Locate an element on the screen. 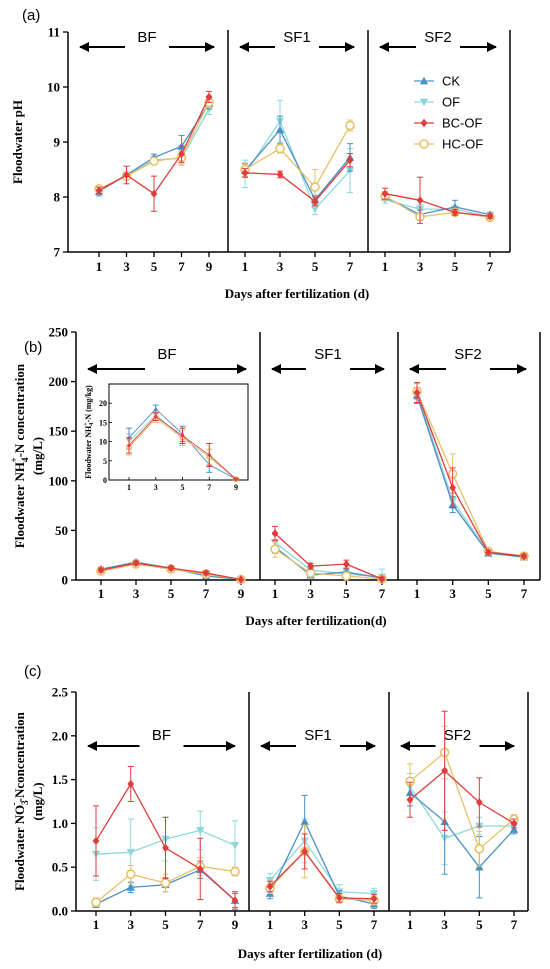 The image size is (550, 969). inset-y-tick-label: 15 is located at coordinates (103, 422).